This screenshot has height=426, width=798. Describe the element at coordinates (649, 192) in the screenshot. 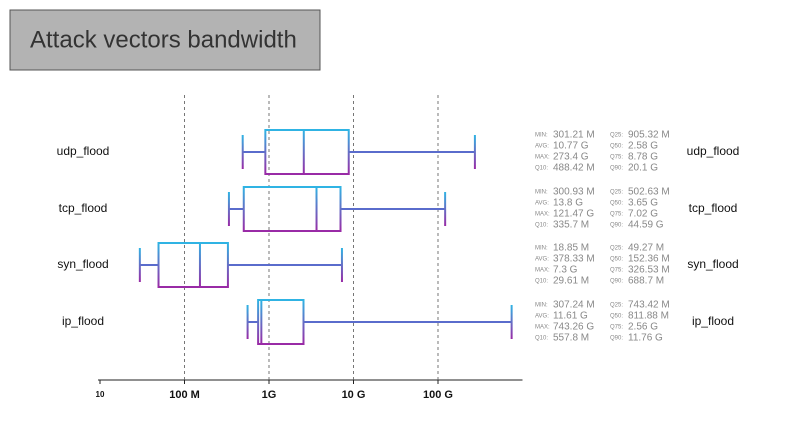

I see `stat-value: 502.63 M` at that location.